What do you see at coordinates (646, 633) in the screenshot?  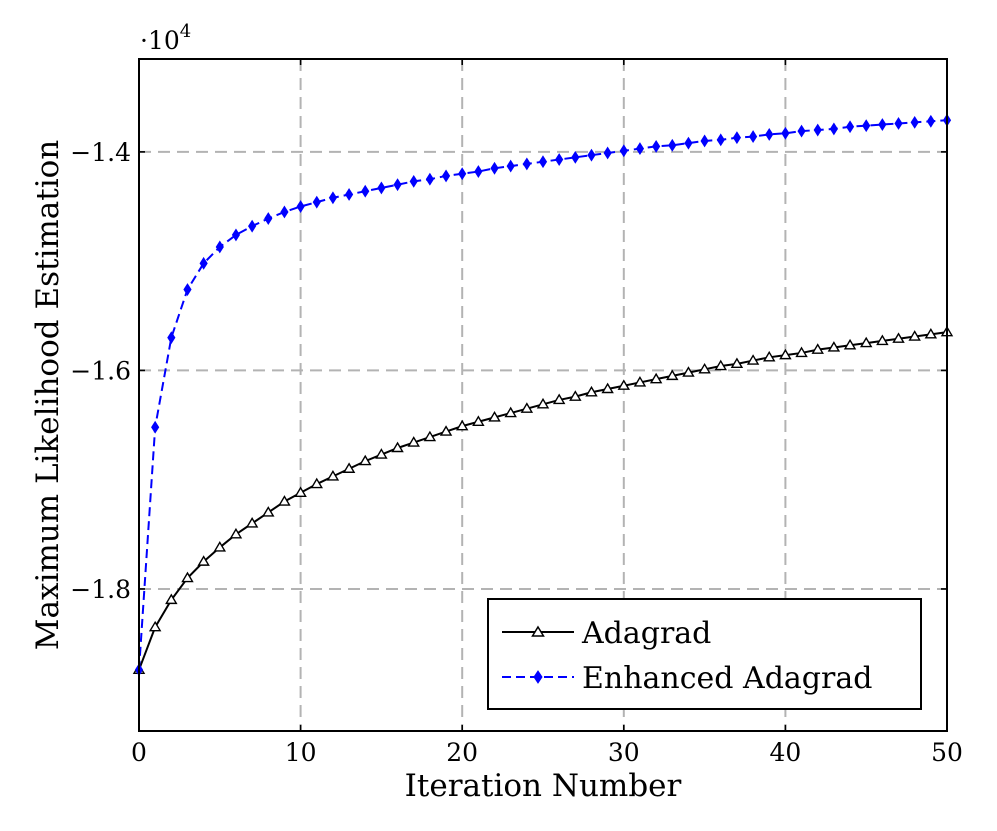 I see `legend-label-adagrad: Adagrad` at bounding box center [646, 633].